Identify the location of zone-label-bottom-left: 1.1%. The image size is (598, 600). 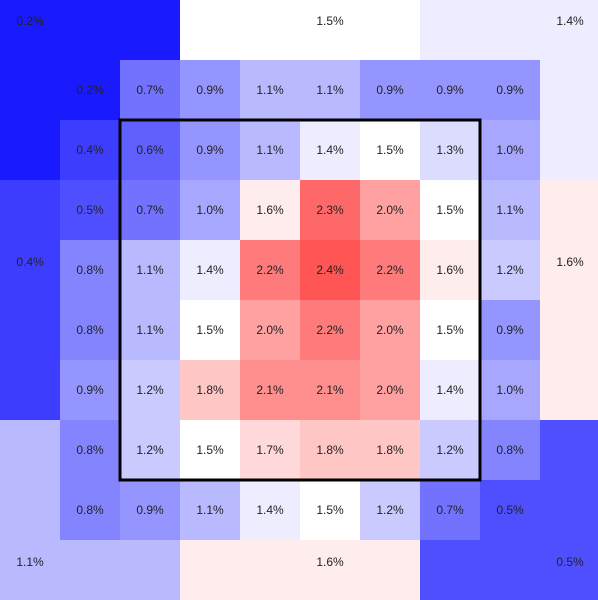
(30, 562).